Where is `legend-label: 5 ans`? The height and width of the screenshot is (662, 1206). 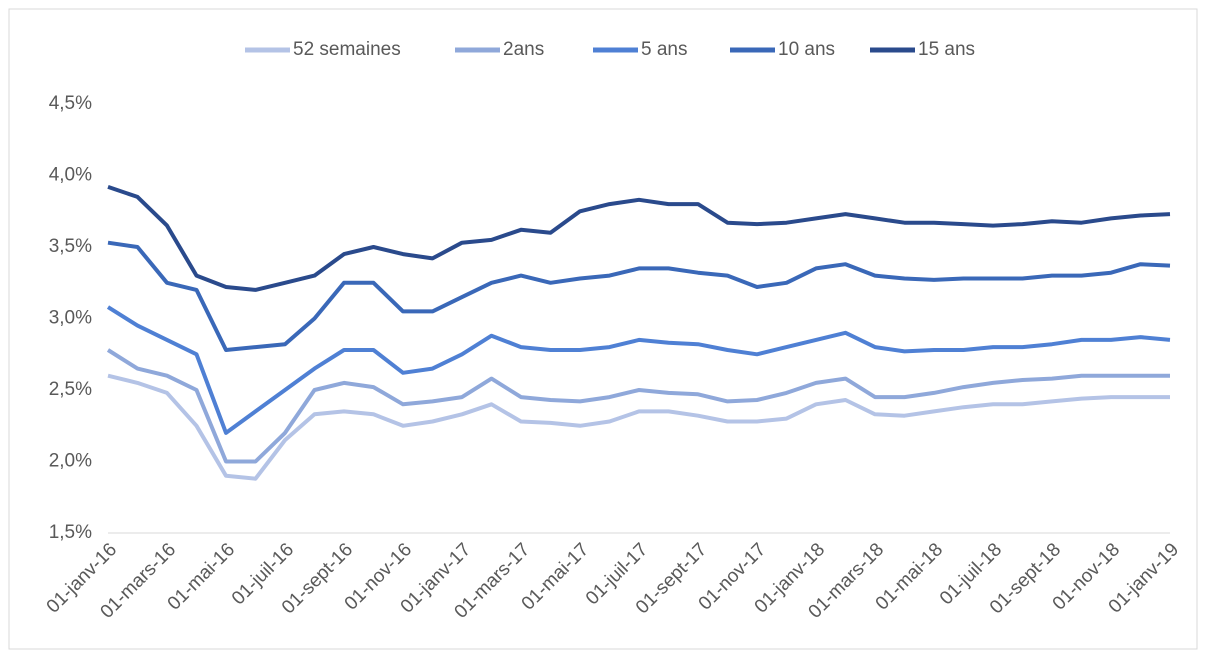 legend-label: 5 ans is located at coordinates (664, 49).